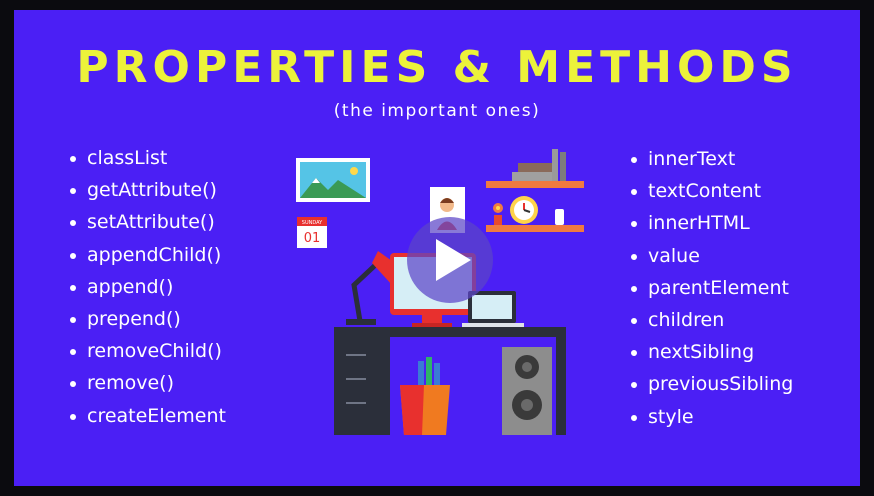 Image resolution: width=874 pixels, height=496 pixels. What do you see at coordinates (148, 190) in the screenshot?
I see `list-item: getAttribute()` at bounding box center [148, 190].